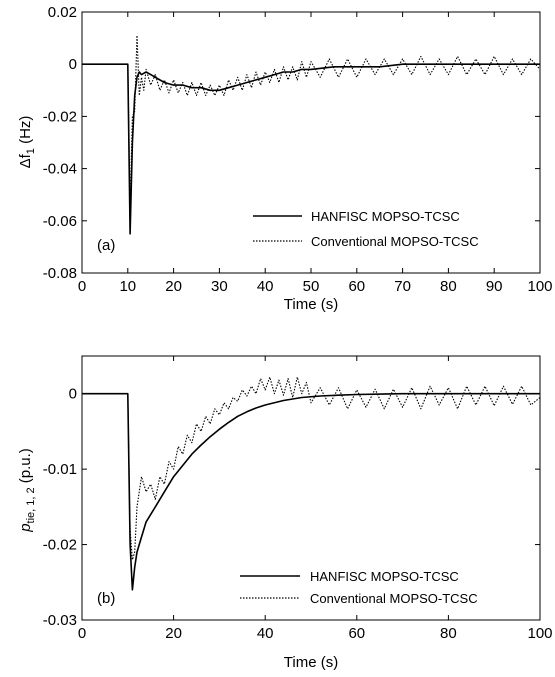  I want to click on x-tick-label-b: 80, so click(448, 633).